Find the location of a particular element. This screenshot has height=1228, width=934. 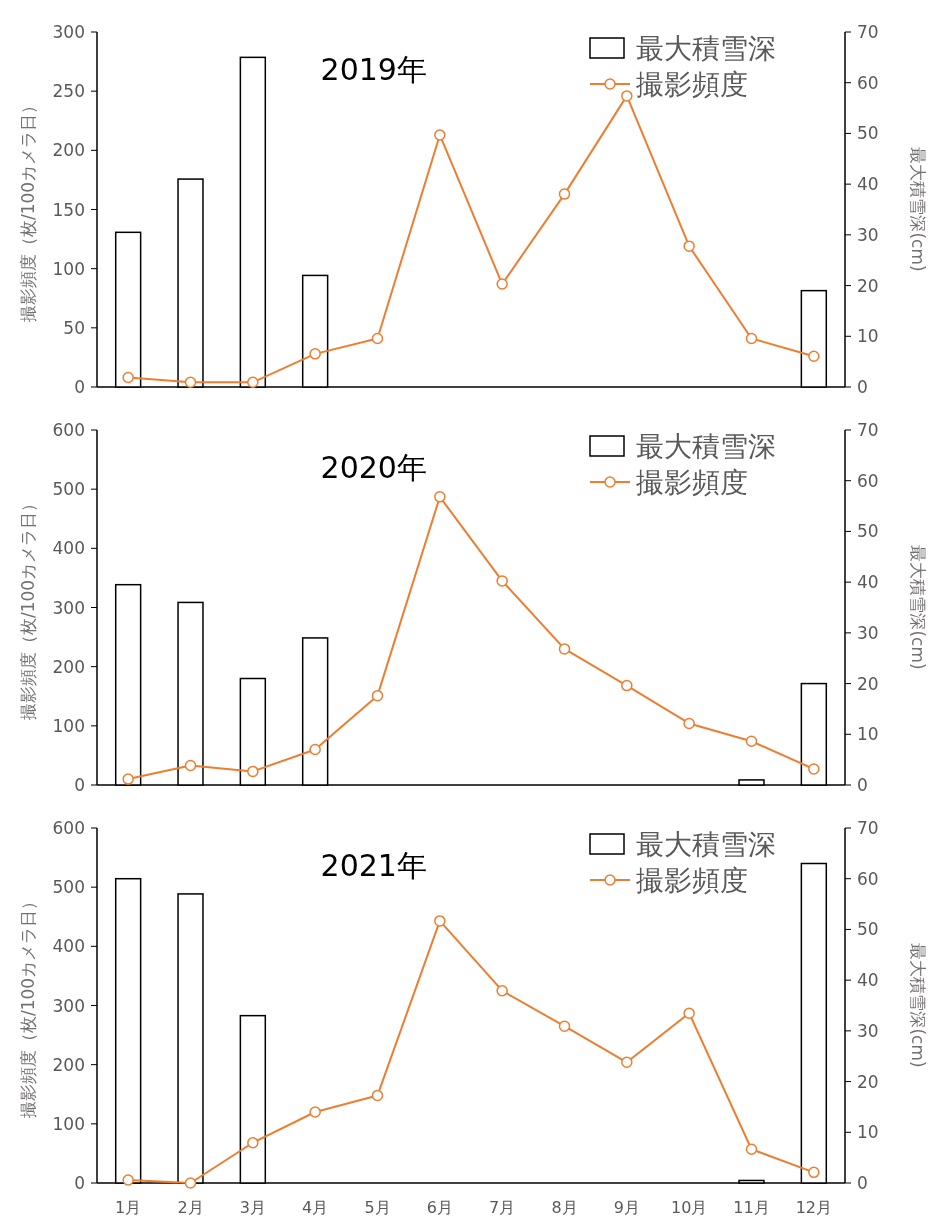

x-tick-label: 10月 is located at coordinates (689, 1207).